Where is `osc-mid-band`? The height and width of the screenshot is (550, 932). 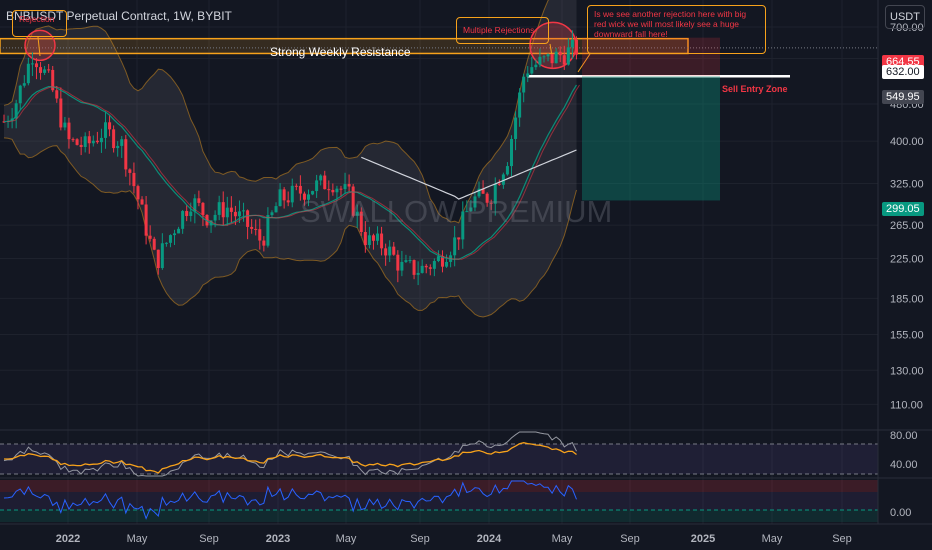
osc-mid-band is located at coordinates (439, 501).